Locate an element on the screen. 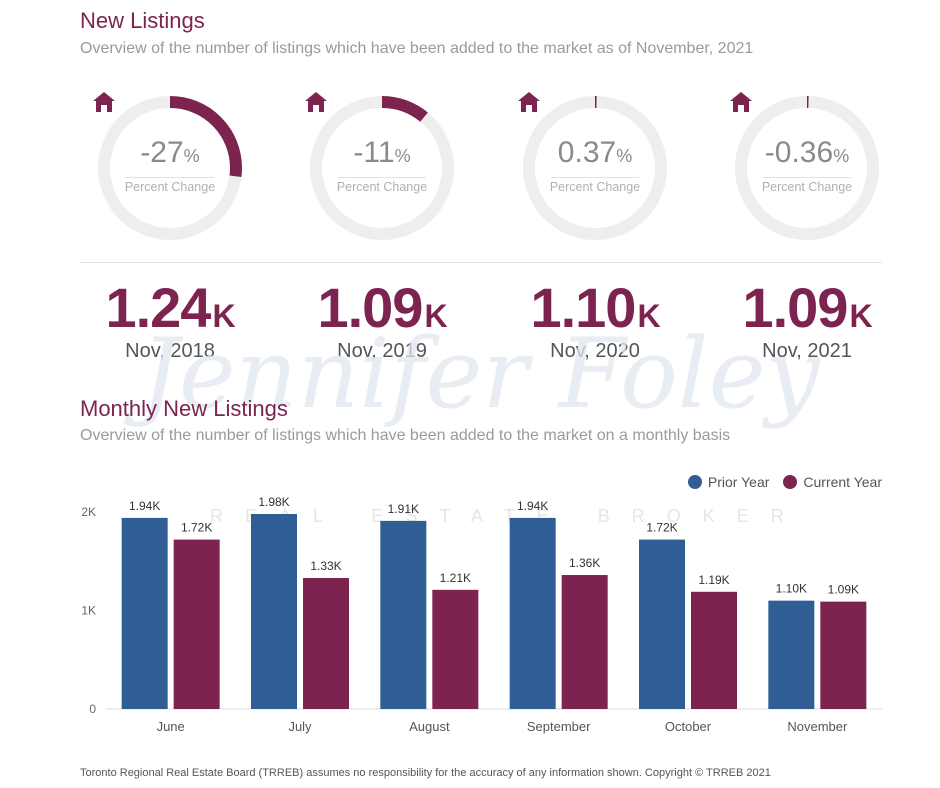 The width and height of the screenshot is (940, 788). legend-item-current-year: Current Year is located at coordinates (832, 482).